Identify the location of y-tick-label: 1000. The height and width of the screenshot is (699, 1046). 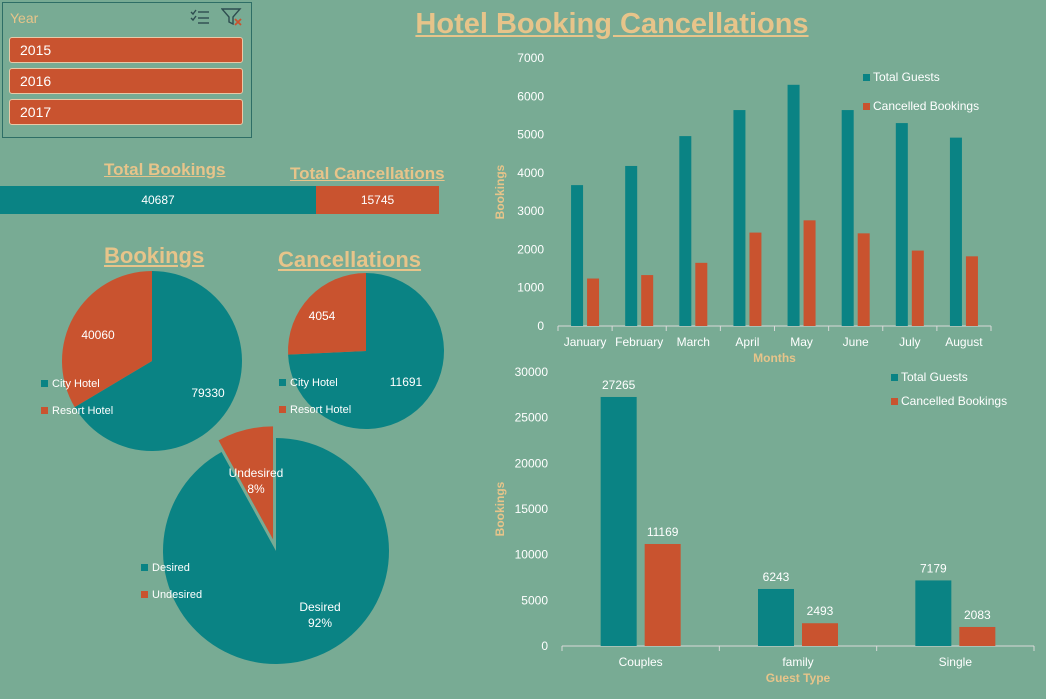
(530, 288).